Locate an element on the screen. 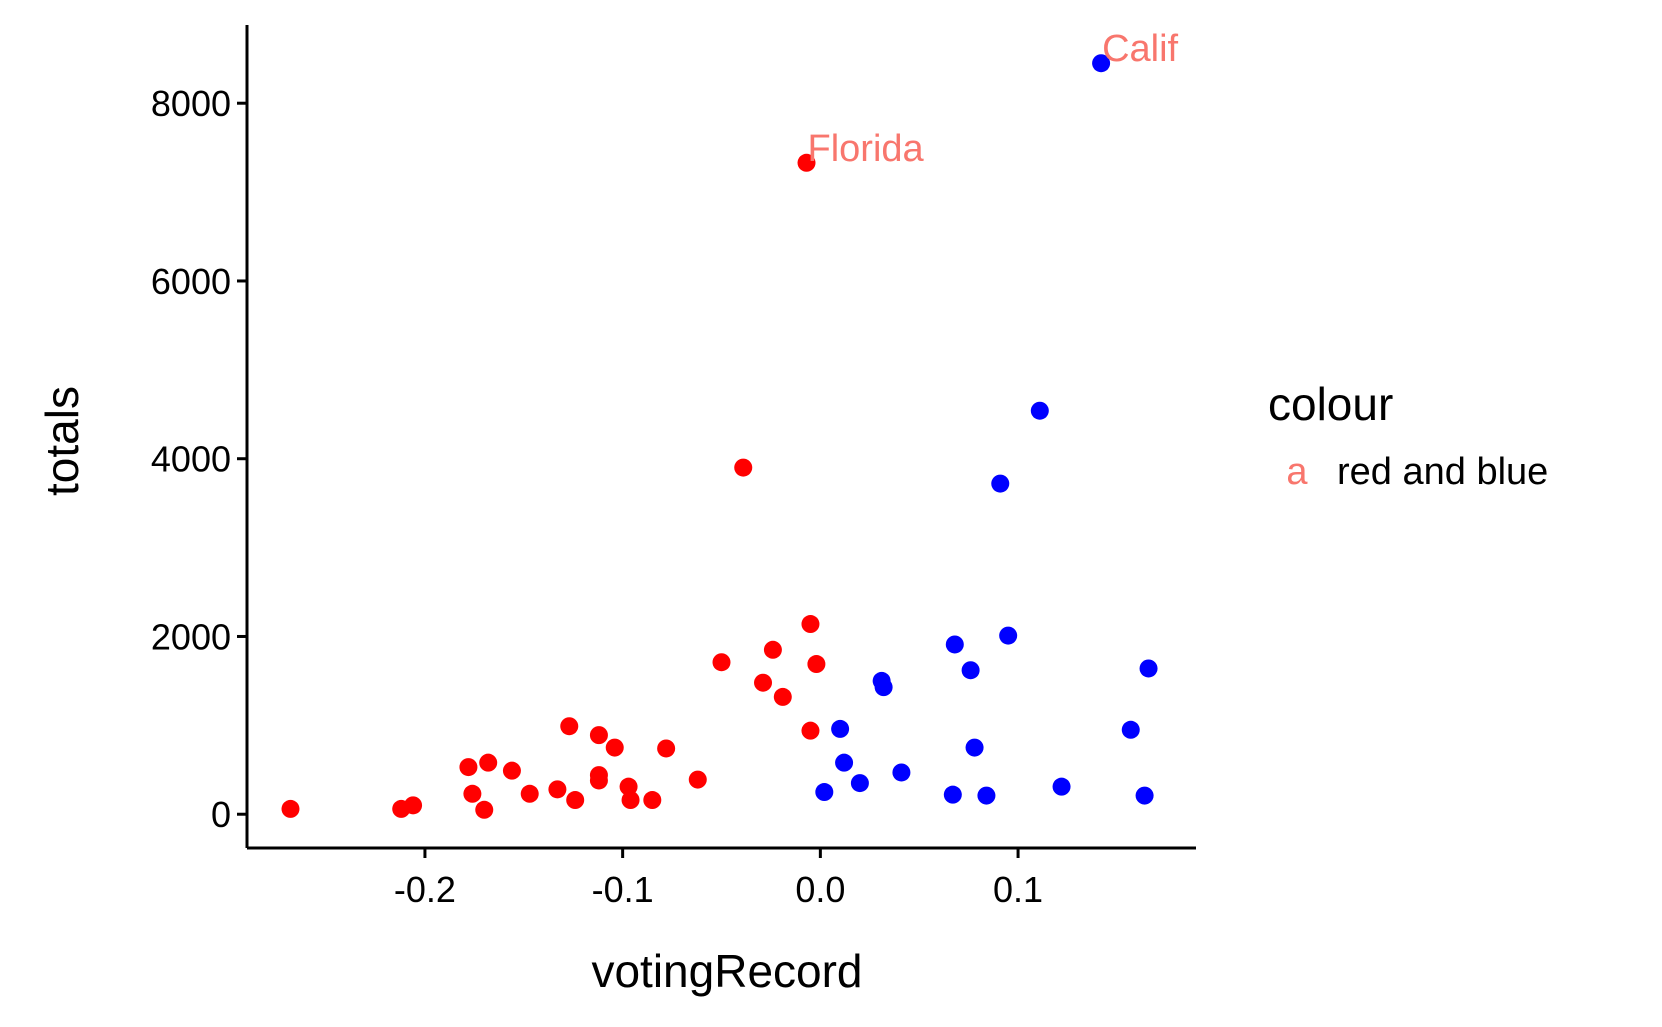 This screenshot has height=1027, width=1662. y-tick-label: 8000 is located at coordinates (191, 103).